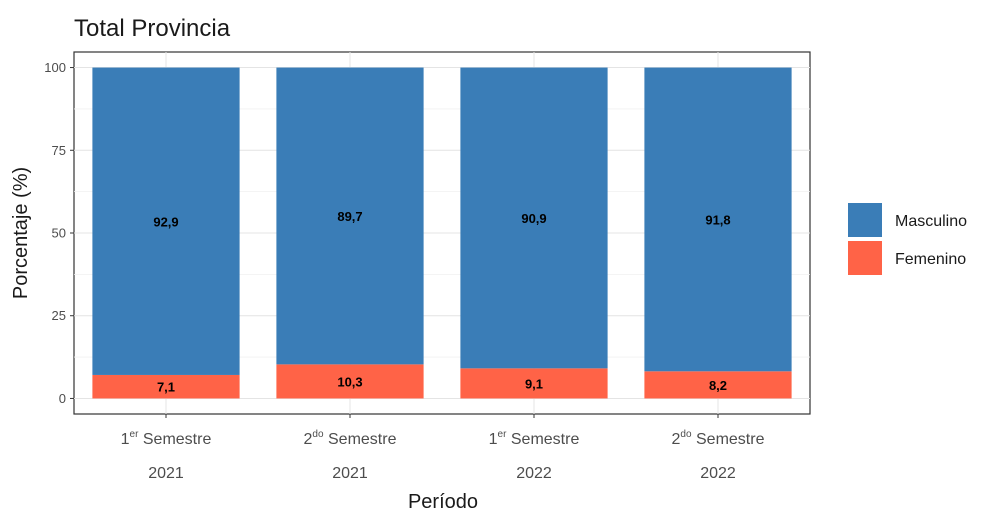  What do you see at coordinates (59, 315) in the screenshot?
I see `y-tick-label: 25` at bounding box center [59, 315].